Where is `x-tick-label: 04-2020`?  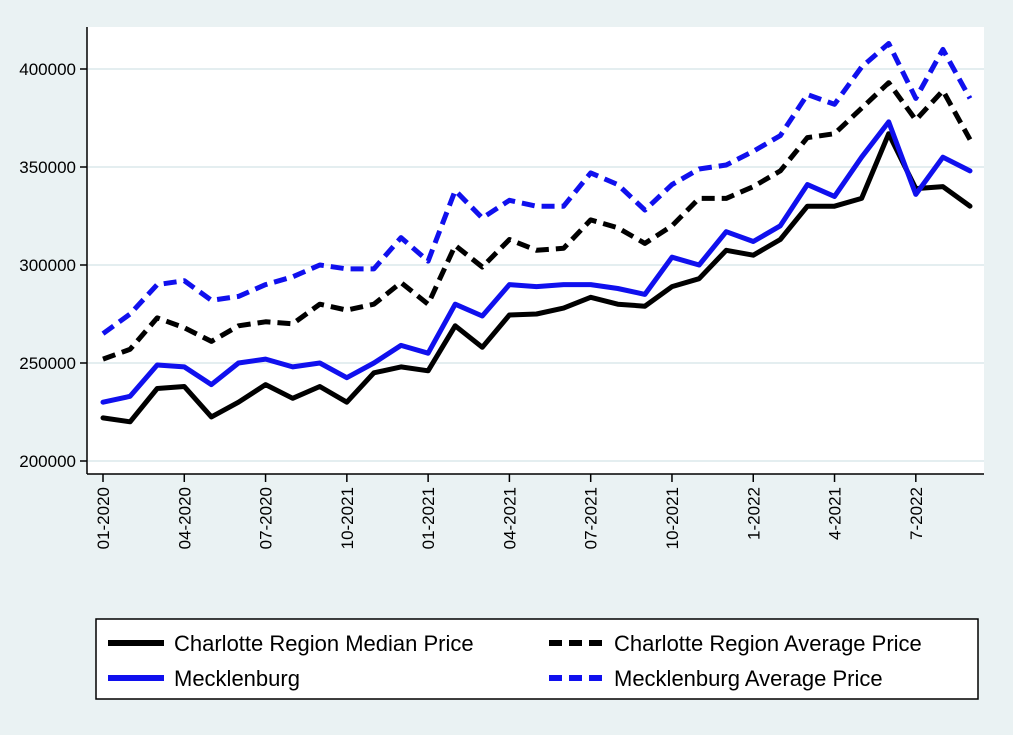 x-tick-label: 04-2020 is located at coordinates (184, 518).